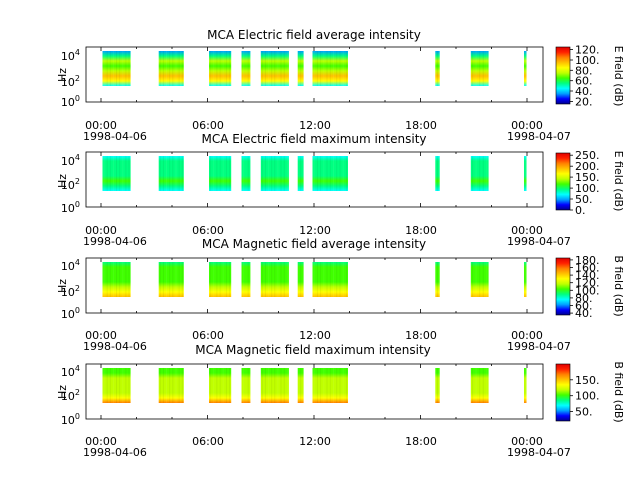  Describe the element at coordinates (70, 160) in the screenshot. I see `panel-2-ytick-label: 10⁴` at that location.